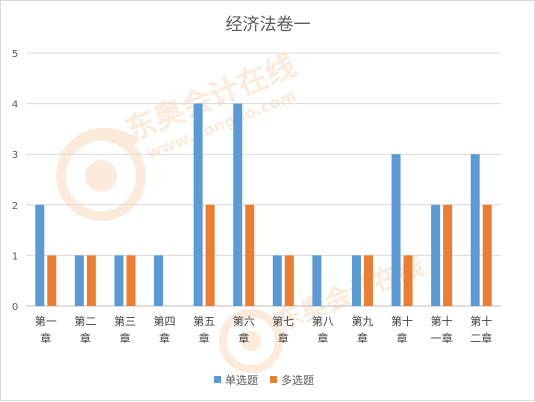 Image resolution: width=535 pixels, height=402 pixels. Describe the element at coordinates (283, 329) in the screenshot. I see `x-category-label: 第七章` at that location.